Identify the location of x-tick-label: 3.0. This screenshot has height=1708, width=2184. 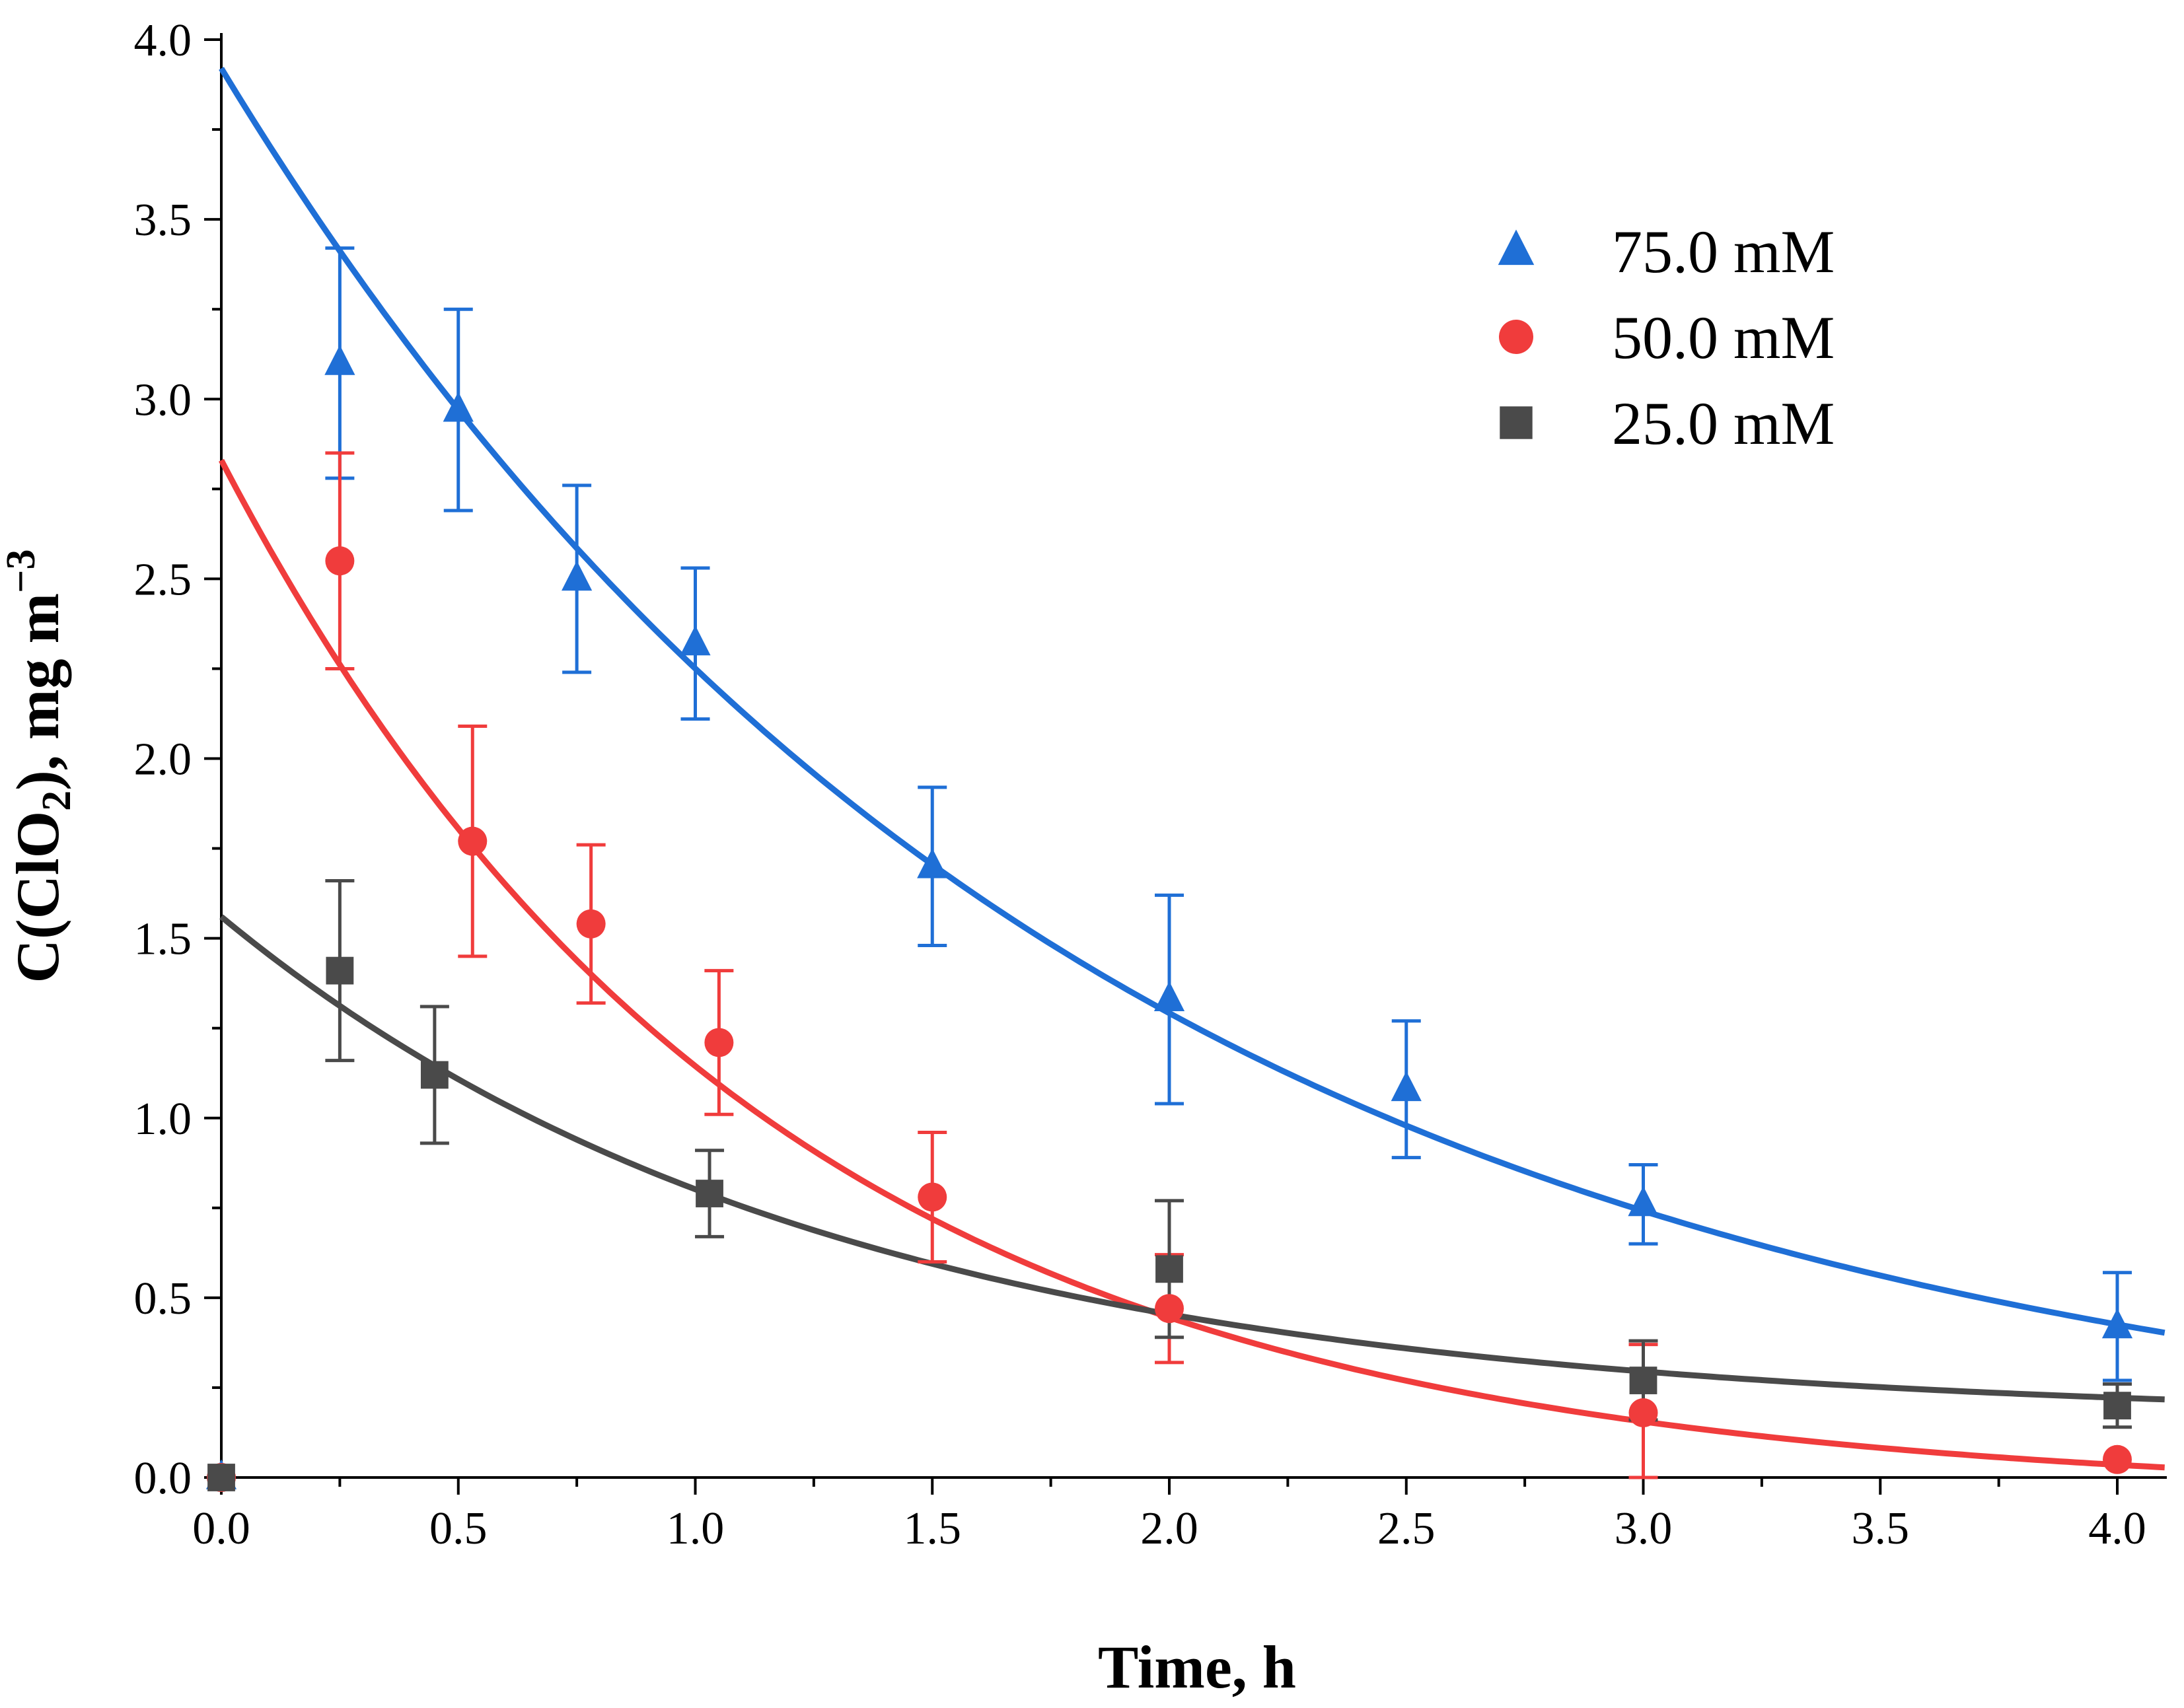
(1644, 1528).